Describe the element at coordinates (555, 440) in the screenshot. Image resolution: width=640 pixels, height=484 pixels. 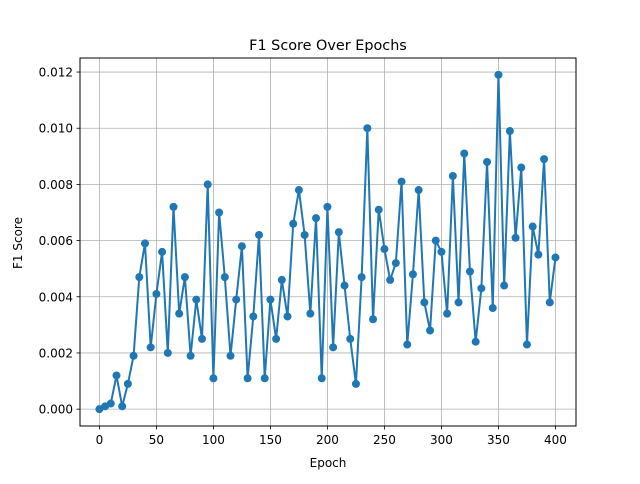
I see `x-tick-label: 400` at that location.